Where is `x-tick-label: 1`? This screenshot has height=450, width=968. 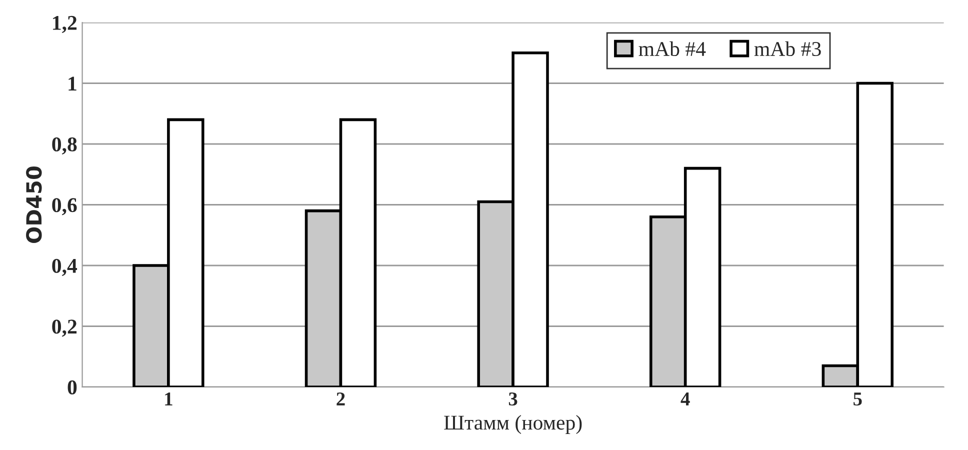 x-tick-label: 1 is located at coordinates (168, 399).